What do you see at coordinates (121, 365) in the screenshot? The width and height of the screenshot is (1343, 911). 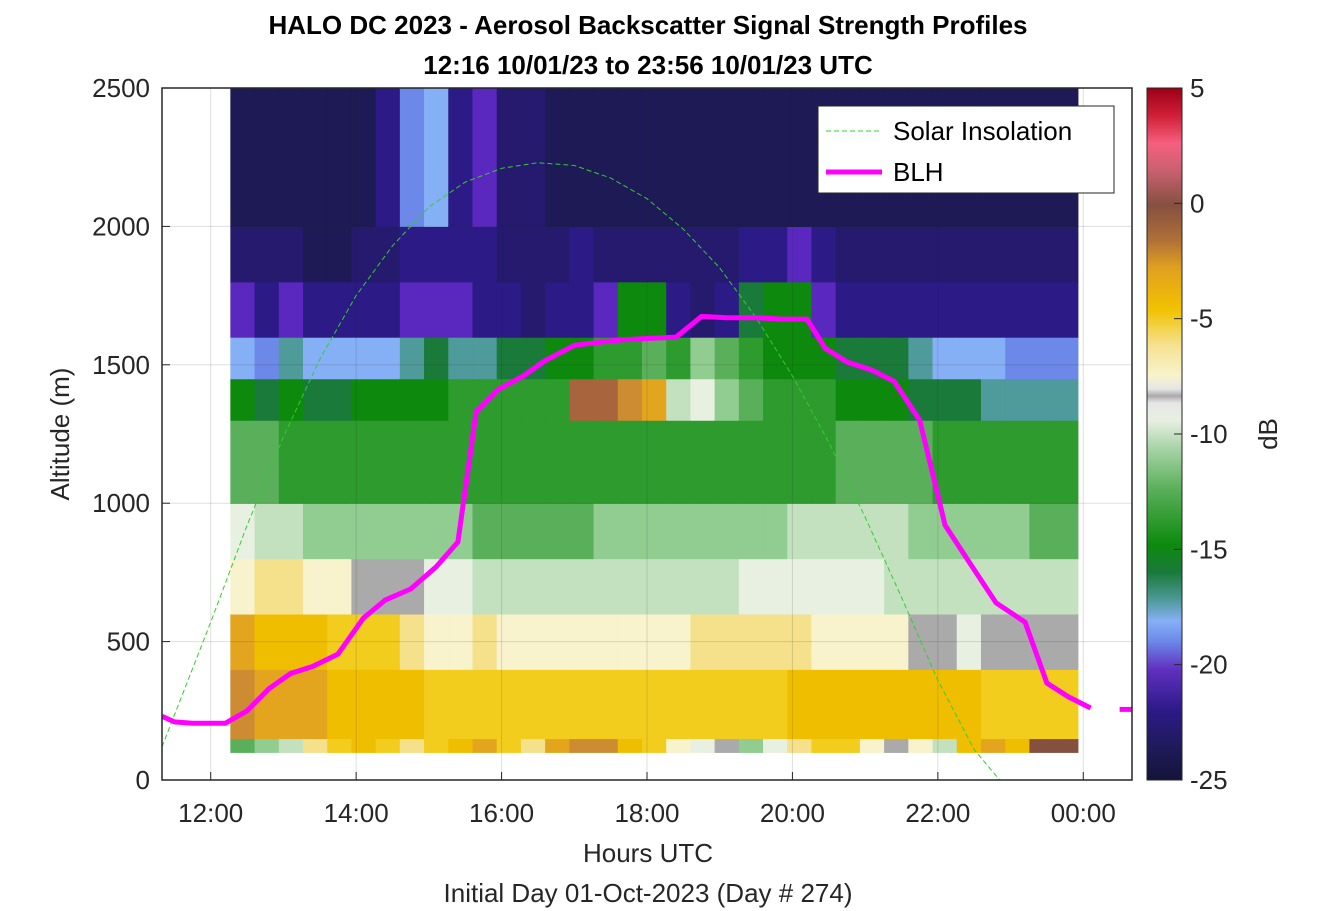 I see `y-tick-label: 1500` at bounding box center [121, 365].